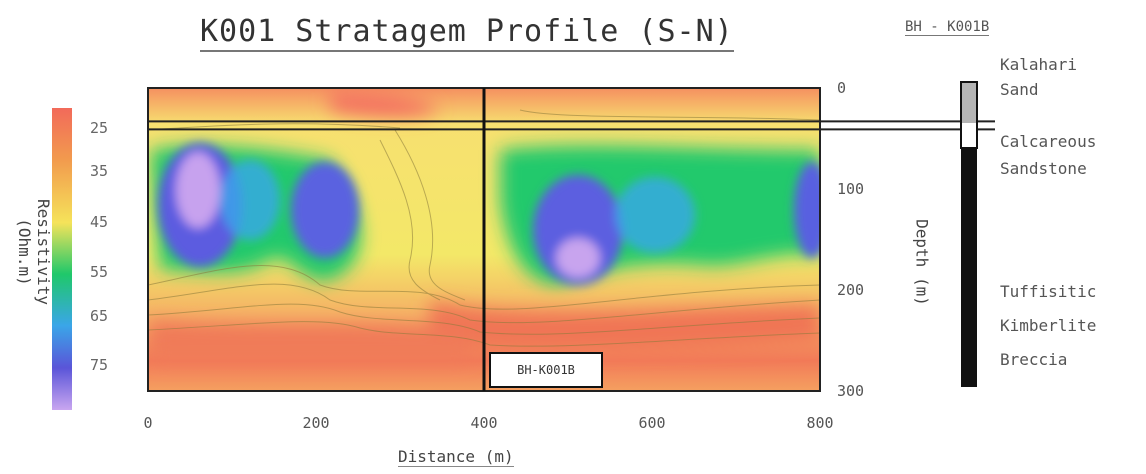 This screenshot has height=474, width=1146. What do you see at coordinates (148, 423) in the screenshot?
I see `x-tick-label: 0` at bounding box center [148, 423].